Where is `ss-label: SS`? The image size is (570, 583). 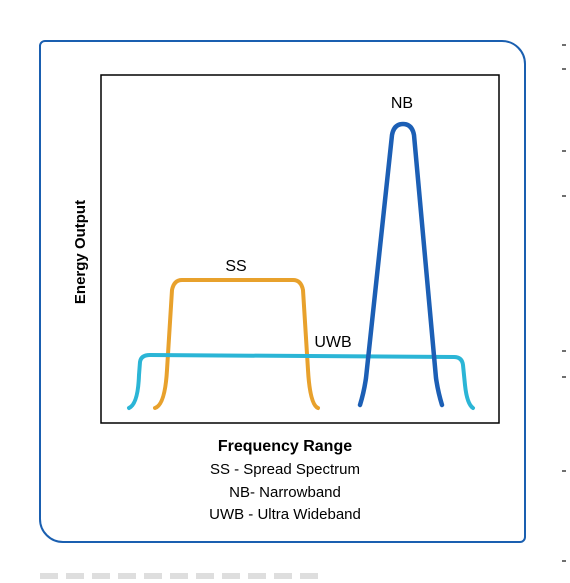
ss-label: SS is located at coordinates (235, 266).